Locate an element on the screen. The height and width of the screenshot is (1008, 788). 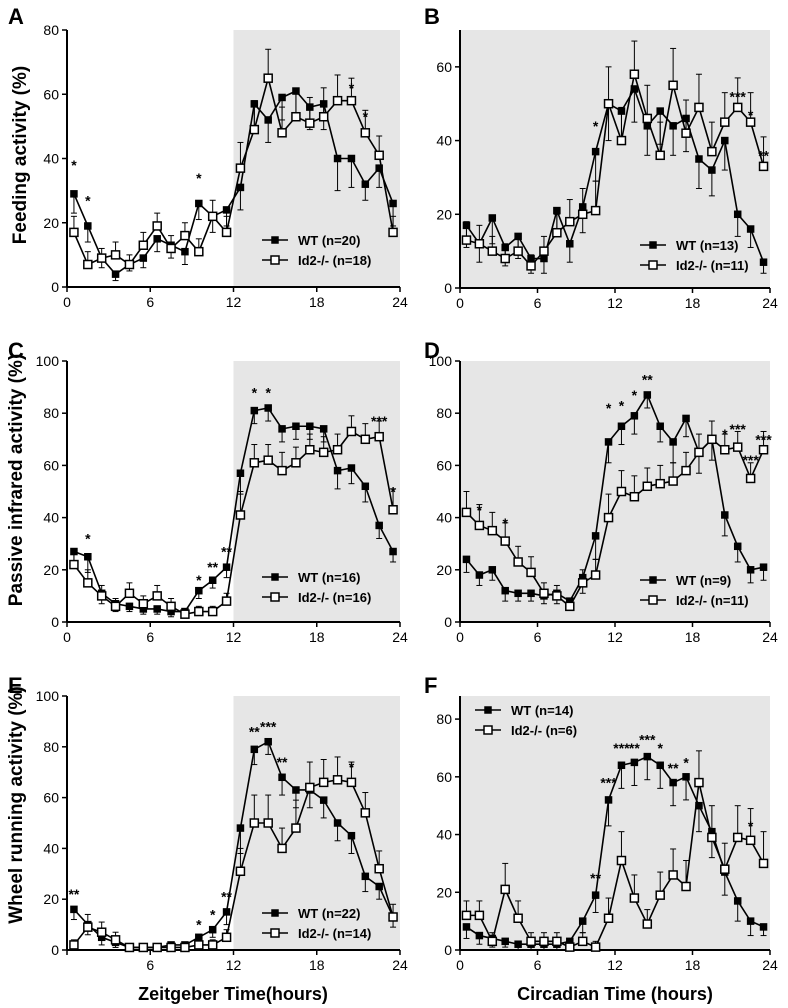
legend-label: Id2-/- (n=16) is located at coordinates (334, 597).